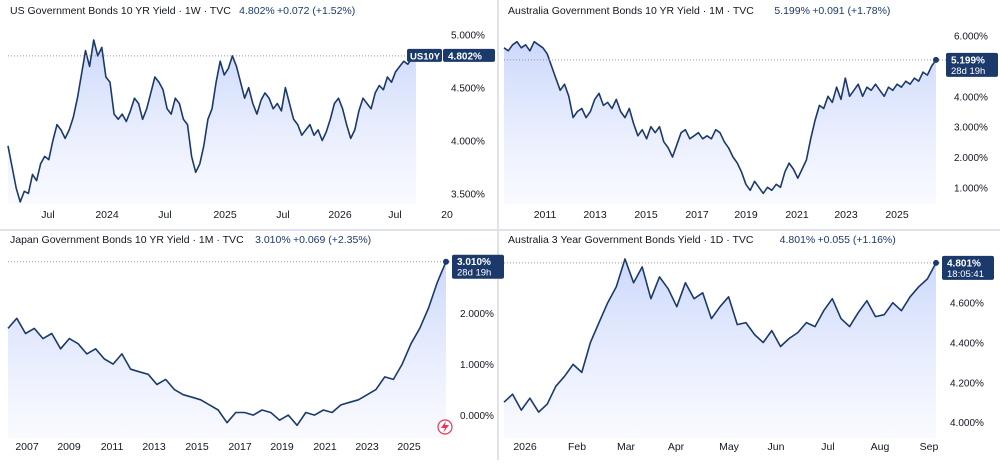  I want to click on change-text: +0.091 (+1.78%), so click(851, 11).